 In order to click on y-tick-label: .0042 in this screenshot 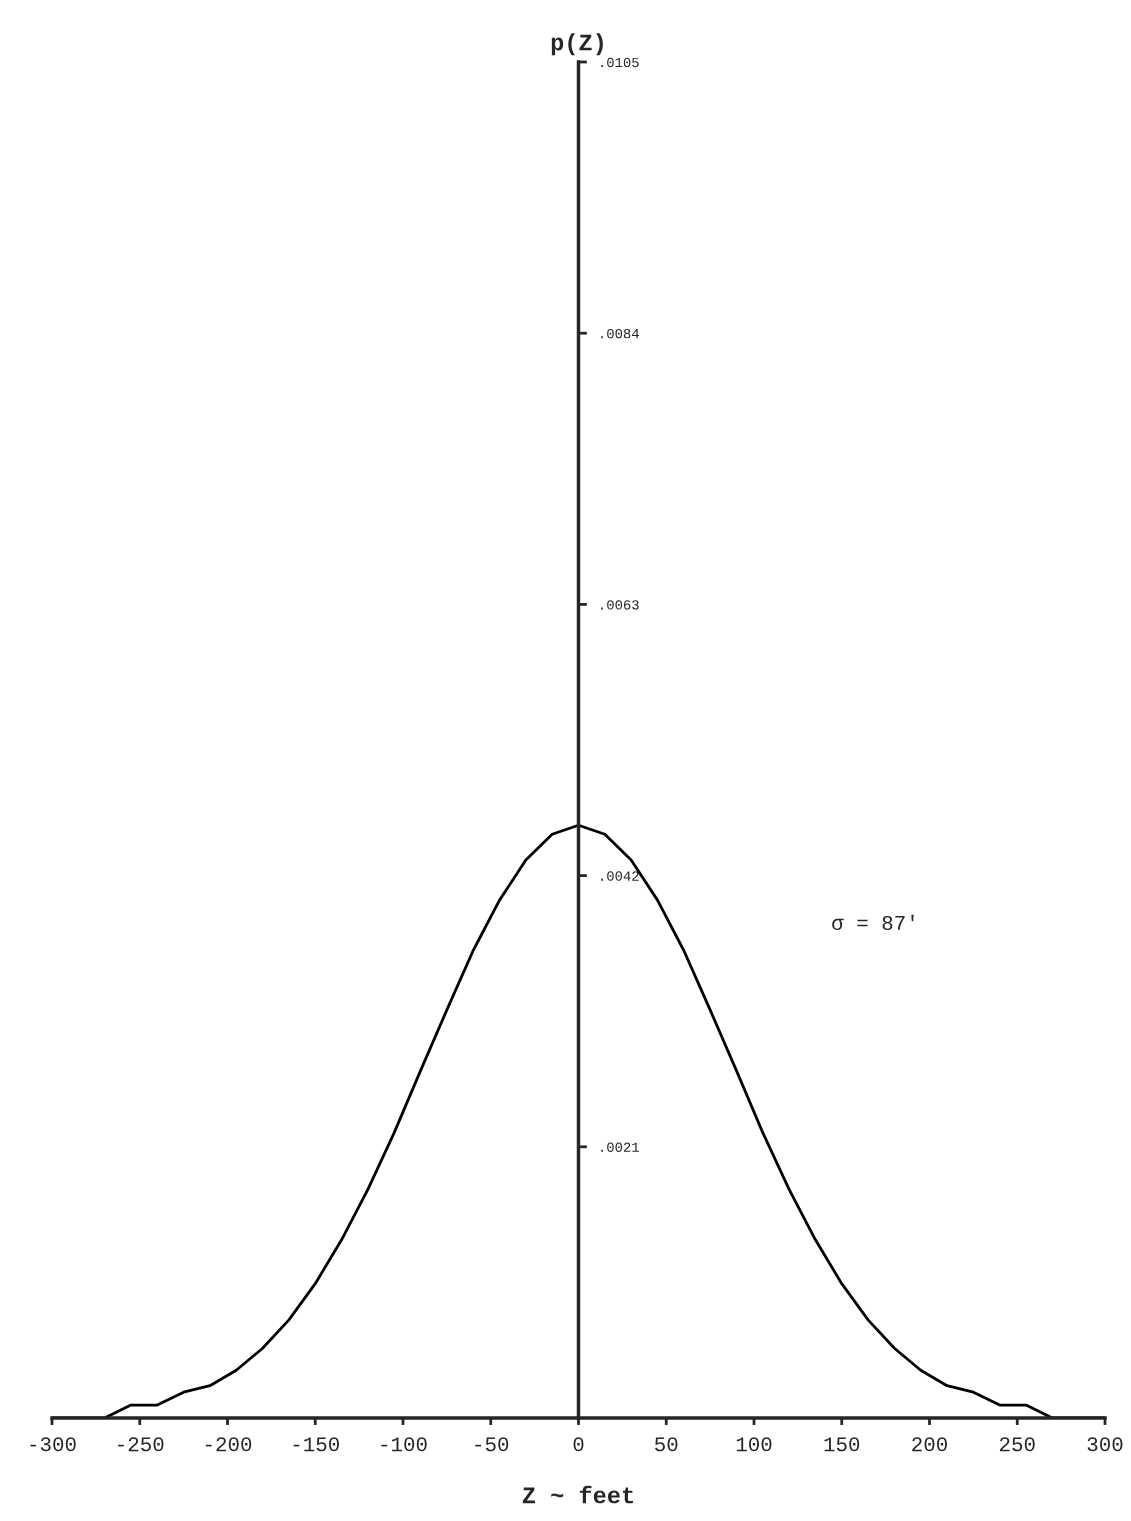, I will do `click(620, 876)`.